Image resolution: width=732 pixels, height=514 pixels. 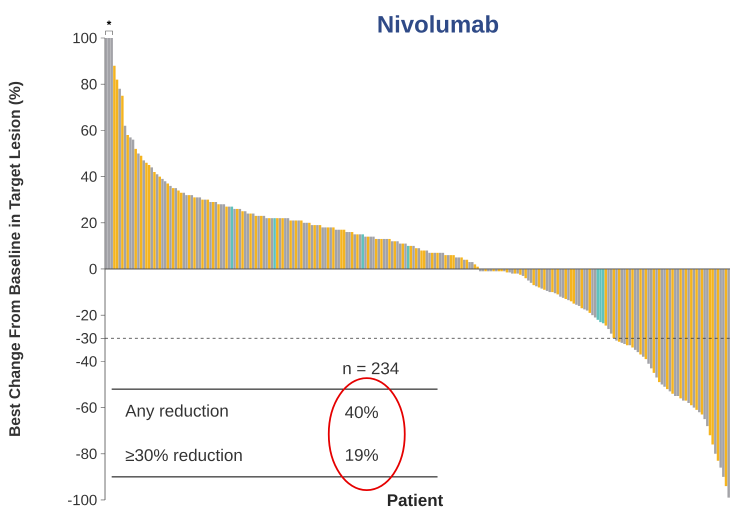 What do you see at coordinates (86, 407) in the screenshot?
I see `y-tick-label: -60` at bounding box center [86, 407].